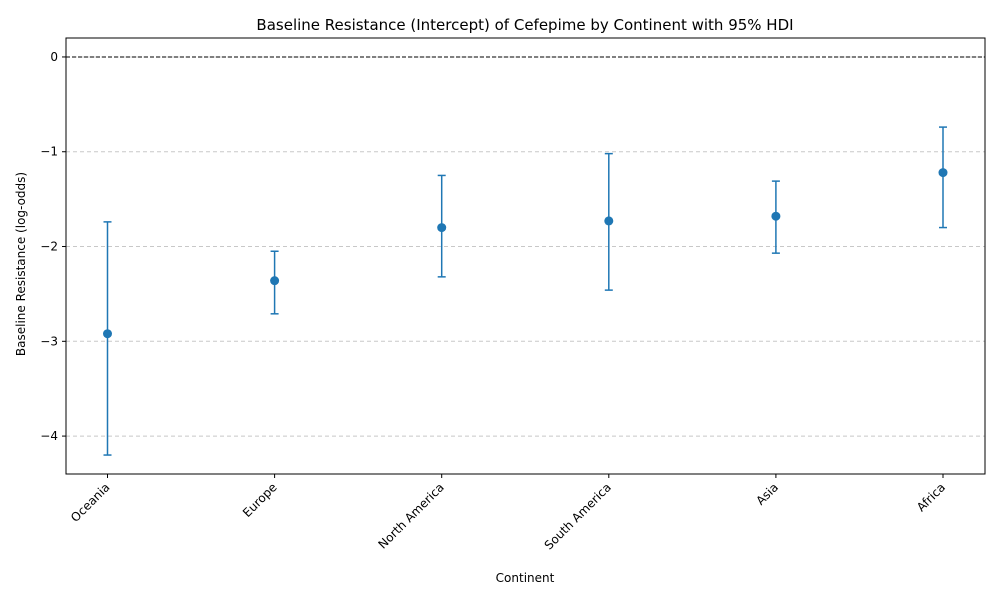  I want to click on x-axis-label: Continent, so click(525, 578).